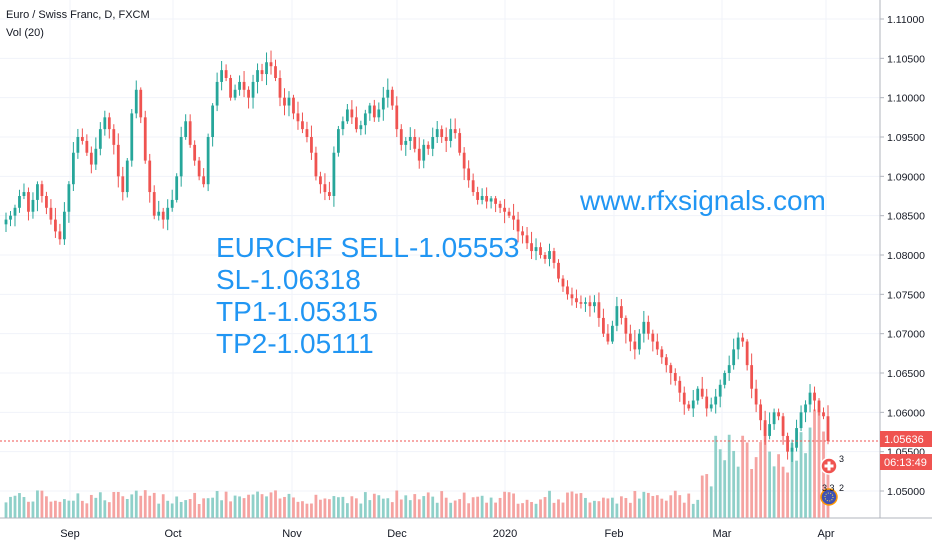 The image size is (932, 550). Describe the element at coordinates (829, 497) in the screenshot. I see `eu-flag-icon` at that location.